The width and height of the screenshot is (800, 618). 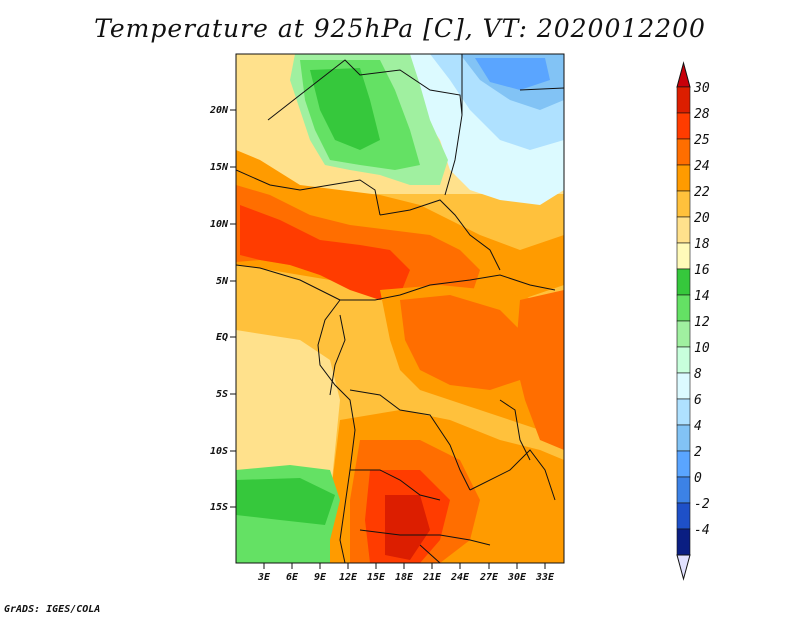 What do you see at coordinates (702, 192) in the screenshot?
I see `colorbar-label: 22` at bounding box center [702, 192].